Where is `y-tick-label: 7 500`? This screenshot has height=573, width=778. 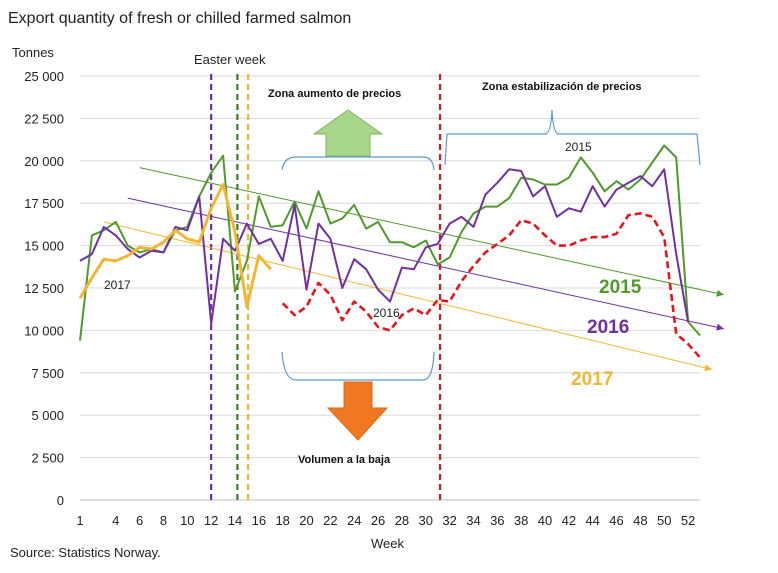
y-tick-label: 7 500 is located at coordinates (47, 373).